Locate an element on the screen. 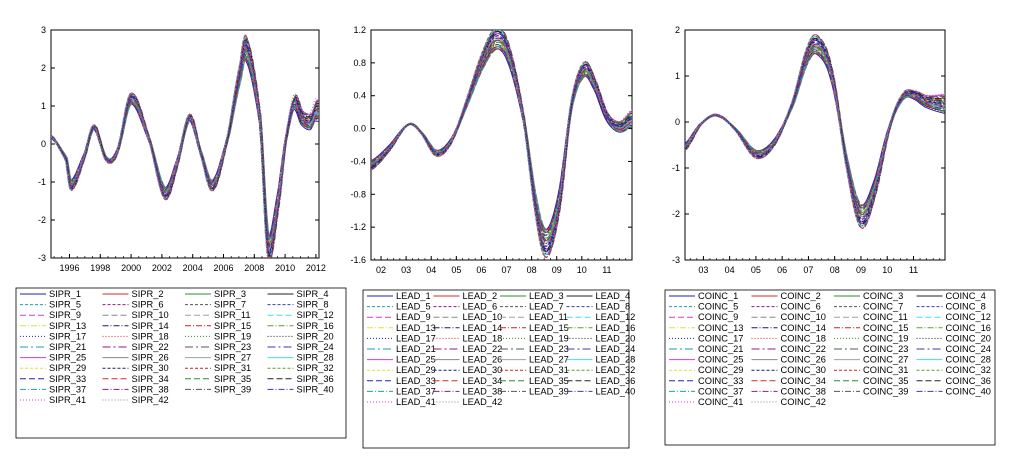 This screenshot has width=1024, height=473. legend-label: COINC_27 is located at coordinates (885, 360).